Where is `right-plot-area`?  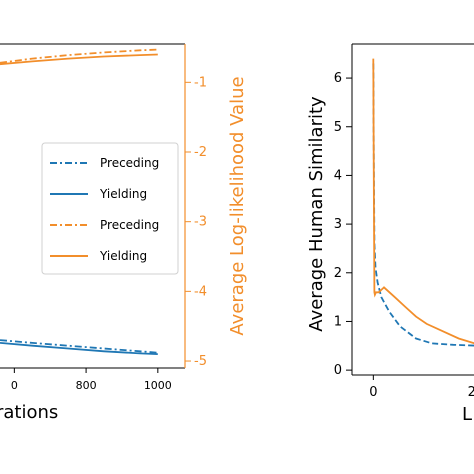 right-plot-area is located at coordinates (423, 202).